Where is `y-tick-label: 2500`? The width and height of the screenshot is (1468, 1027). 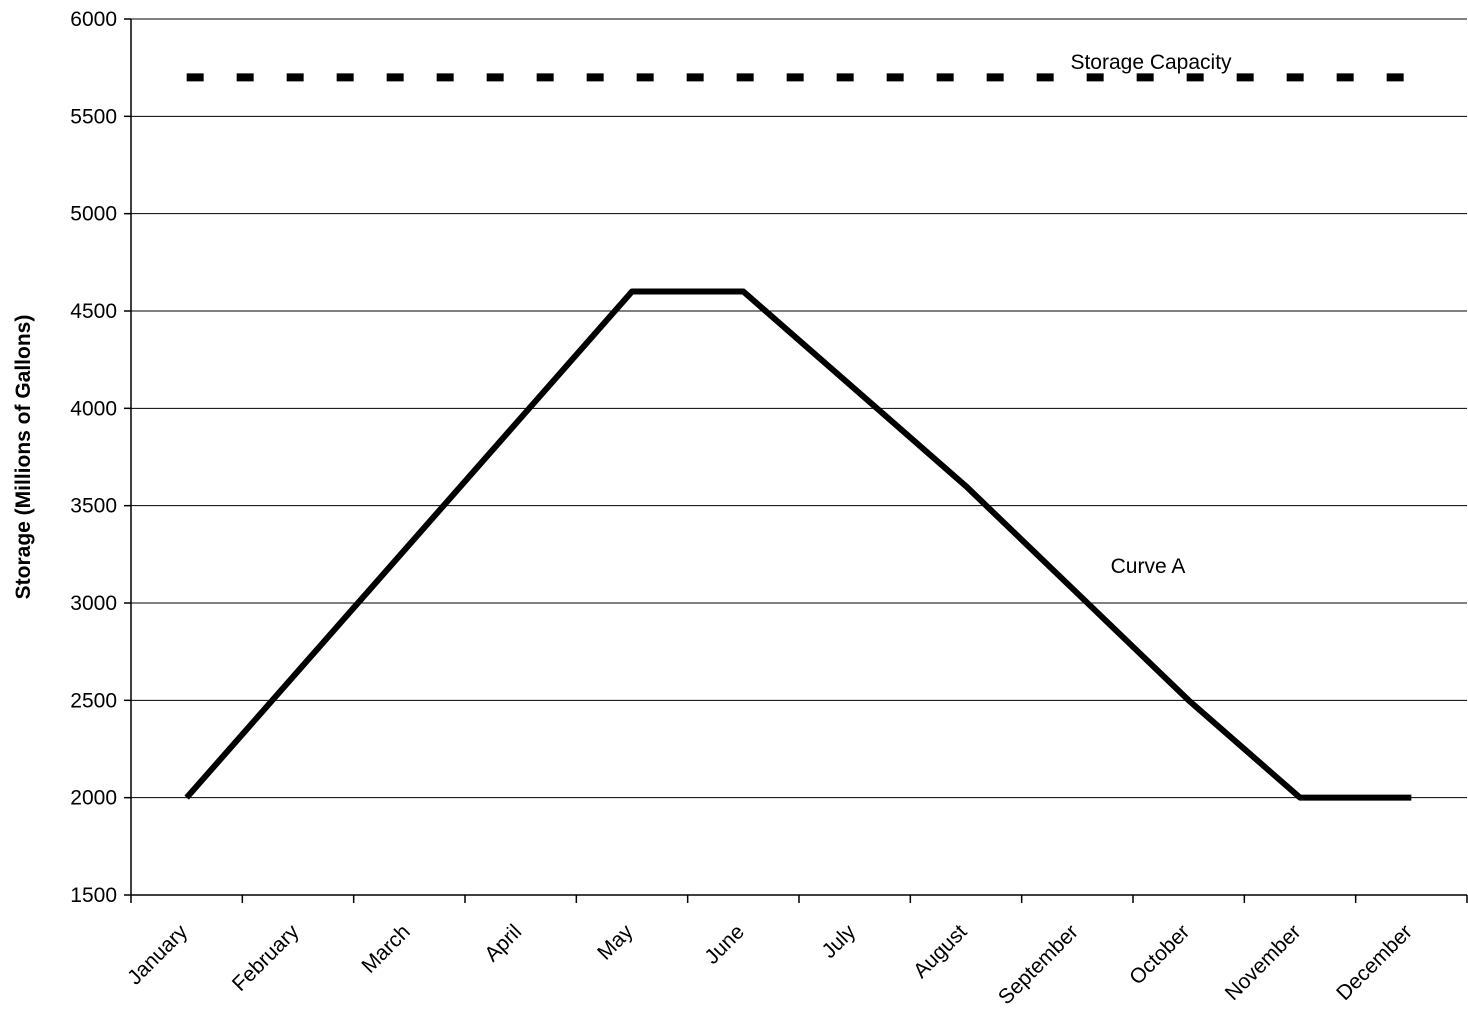 y-tick-label: 2500 is located at coordinates (93, 700).